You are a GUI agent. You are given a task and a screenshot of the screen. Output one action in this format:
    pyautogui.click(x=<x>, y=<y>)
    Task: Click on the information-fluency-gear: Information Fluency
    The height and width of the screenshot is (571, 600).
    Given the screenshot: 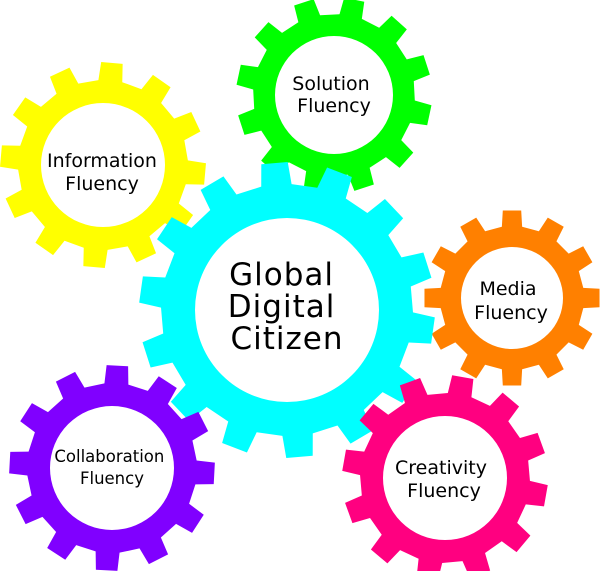 What is the action you would take?
    pyautogui.click(x=103, y=165)
    